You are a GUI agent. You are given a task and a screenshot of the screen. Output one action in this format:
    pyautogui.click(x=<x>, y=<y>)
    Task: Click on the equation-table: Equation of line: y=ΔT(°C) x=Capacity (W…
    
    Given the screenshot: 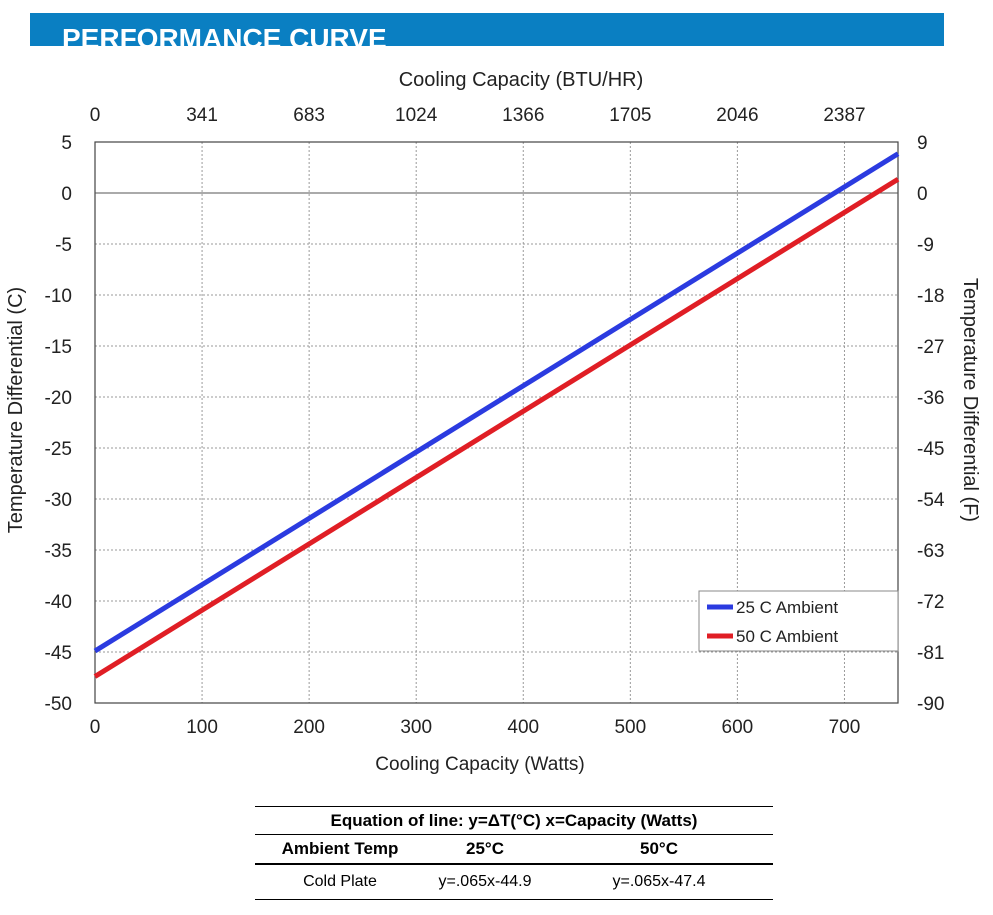 What is the action you would take?
    pyautogui.click(x=514, y=853)
    